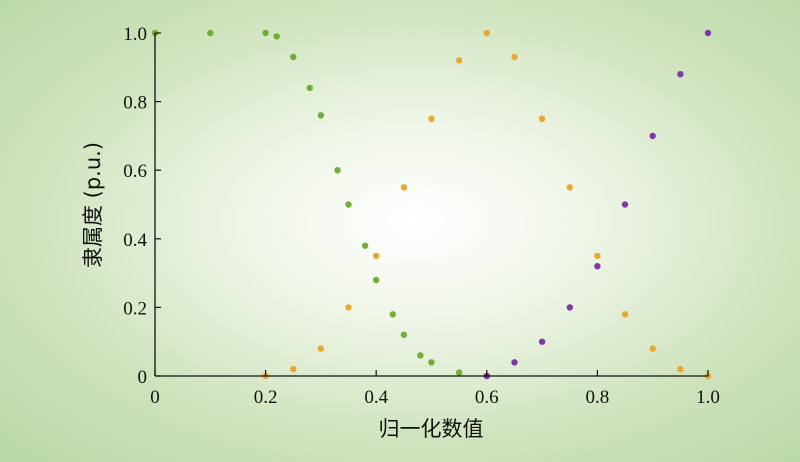  What do you see at coordinates (155, 397) in the screenshot?
I see `x-tick-label: 0` at bounding box center [155, 397].